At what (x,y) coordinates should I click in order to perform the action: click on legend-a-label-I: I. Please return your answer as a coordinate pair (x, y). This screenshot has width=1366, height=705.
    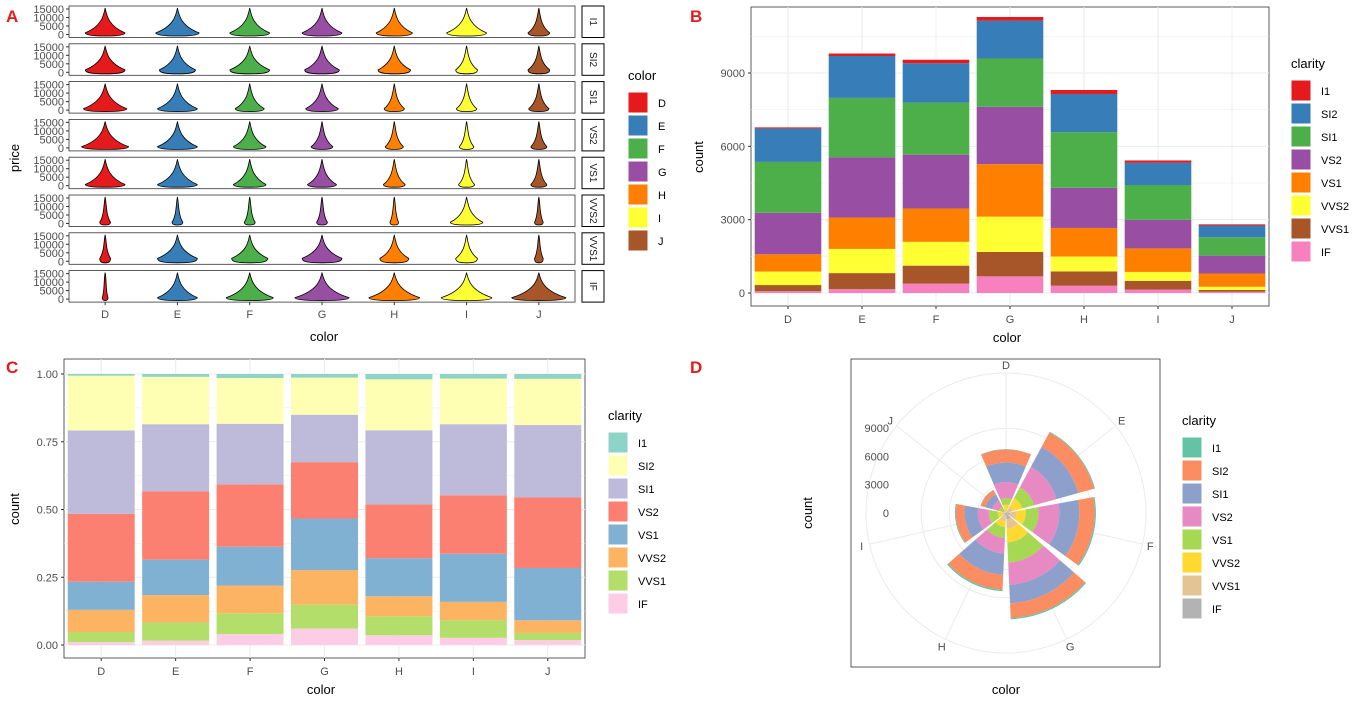
    Looking at the image, I should click on (659, 219).